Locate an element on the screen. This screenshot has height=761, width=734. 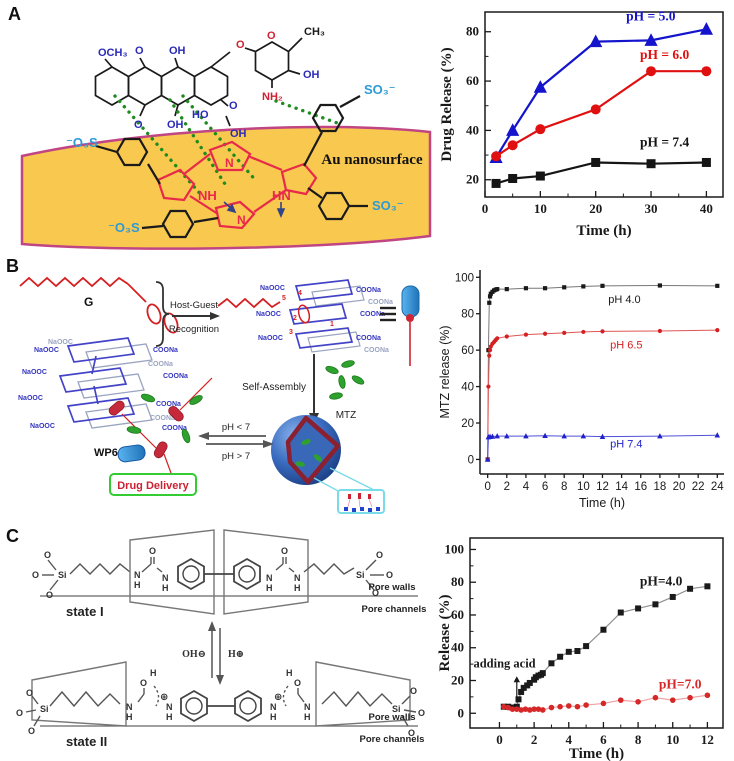
oh-bottom-label: OH is located at coordinates (175, 125).